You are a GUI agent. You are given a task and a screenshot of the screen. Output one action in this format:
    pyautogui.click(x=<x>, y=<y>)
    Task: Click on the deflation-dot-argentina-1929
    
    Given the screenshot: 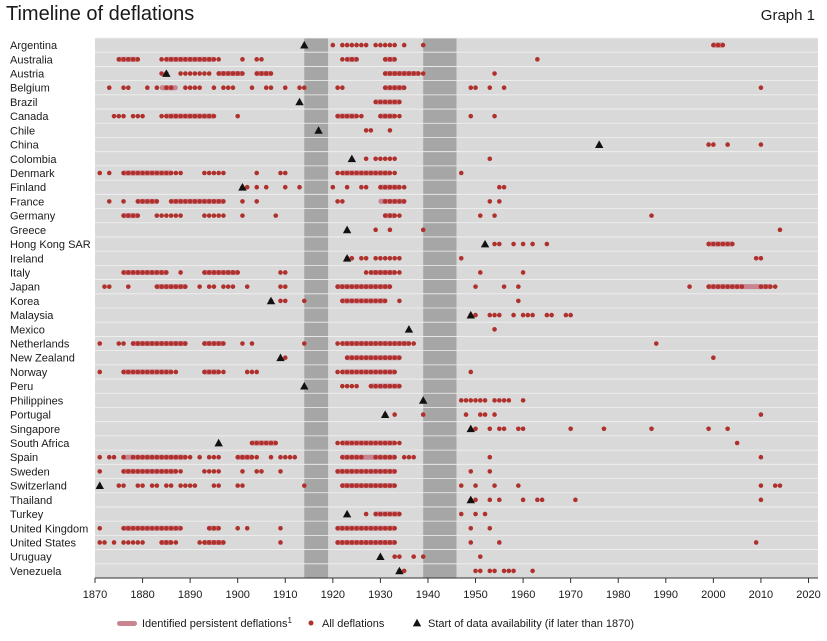 What is the action you would take?
    pyautogui.click(x=375, y=45)
    